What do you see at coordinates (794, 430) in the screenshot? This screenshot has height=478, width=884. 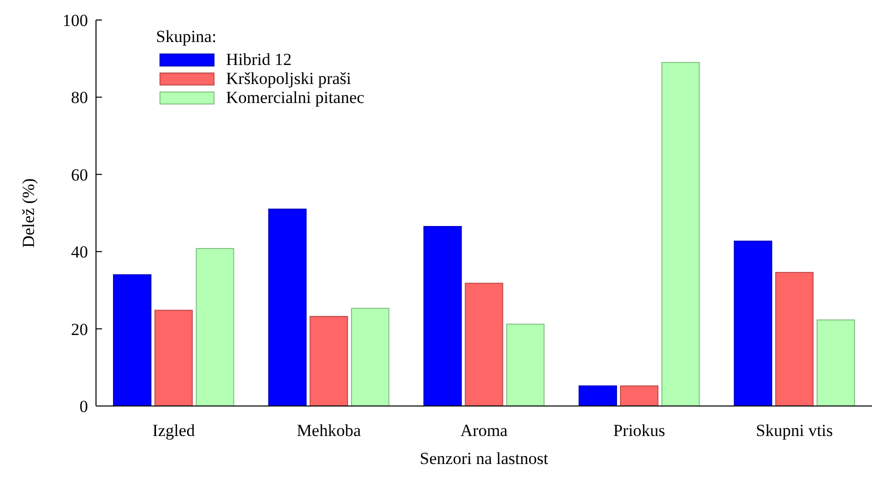 I see `x-tick-label: Skupni vtis` at bounding box center [794, 430].